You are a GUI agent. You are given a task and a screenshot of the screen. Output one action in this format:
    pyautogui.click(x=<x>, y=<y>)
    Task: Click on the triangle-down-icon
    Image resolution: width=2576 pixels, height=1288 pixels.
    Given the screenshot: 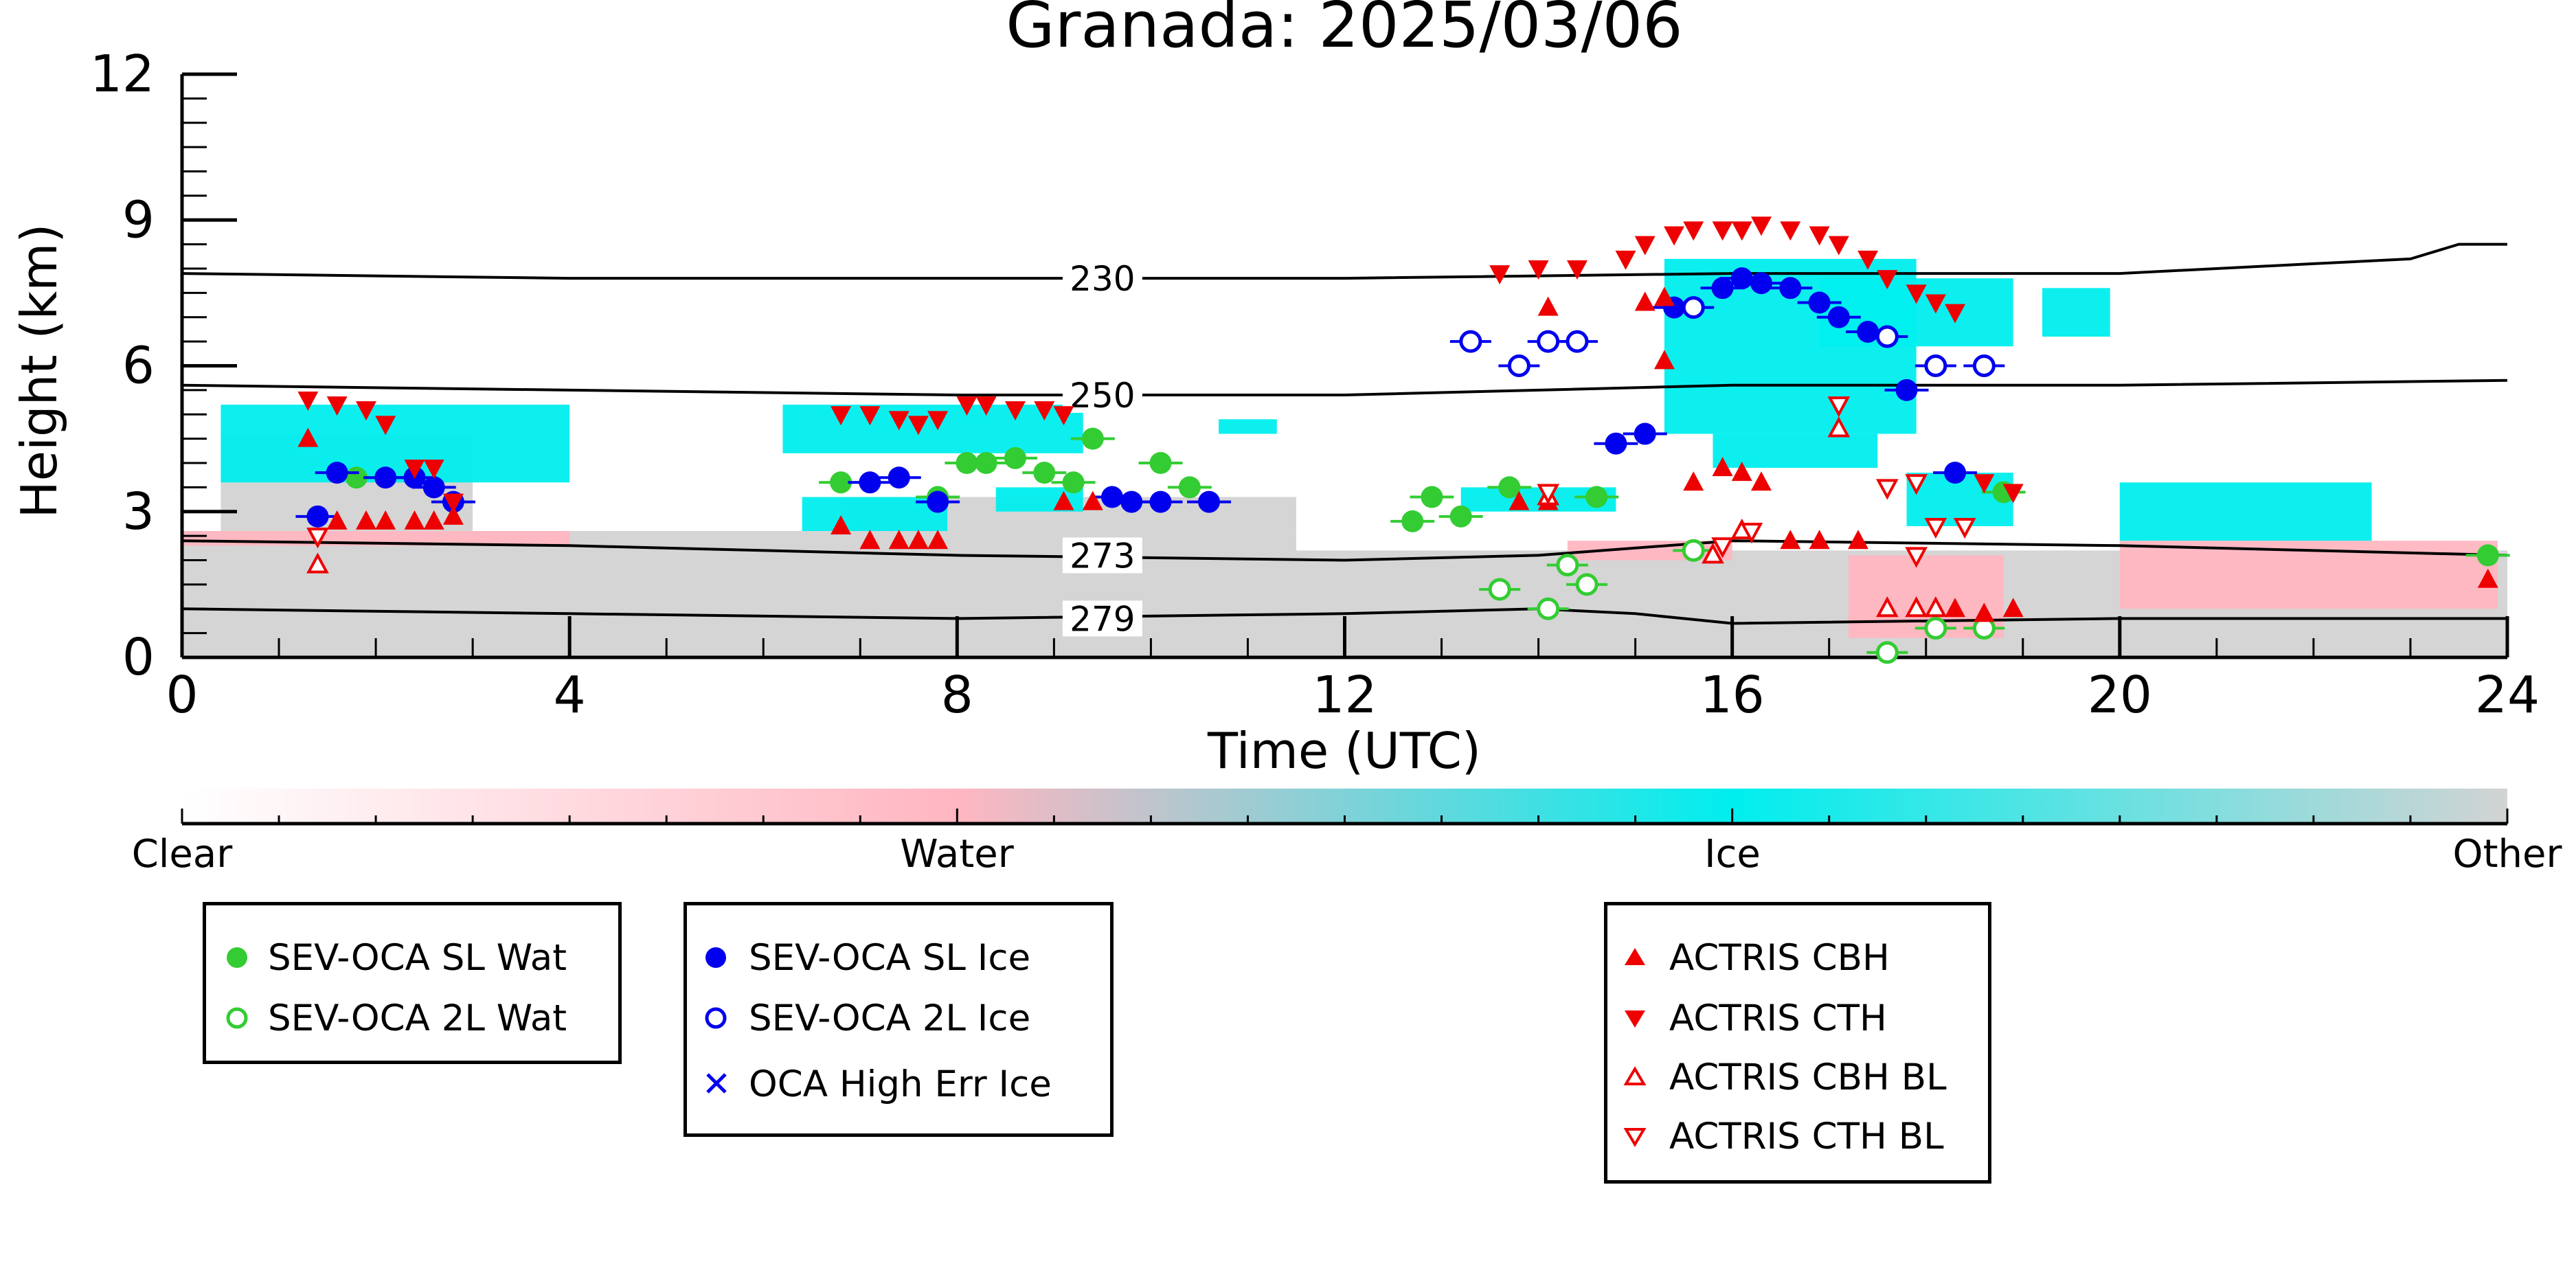 What is the action you would take?
    pyautogui.click(x=1638, y=1018)
    